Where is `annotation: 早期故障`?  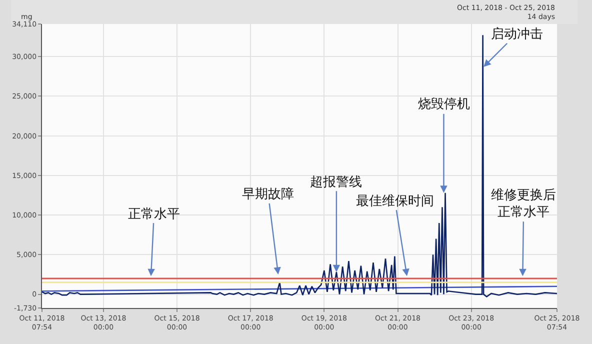
annotation: 早期故障 is located at coordinates (268, 194).